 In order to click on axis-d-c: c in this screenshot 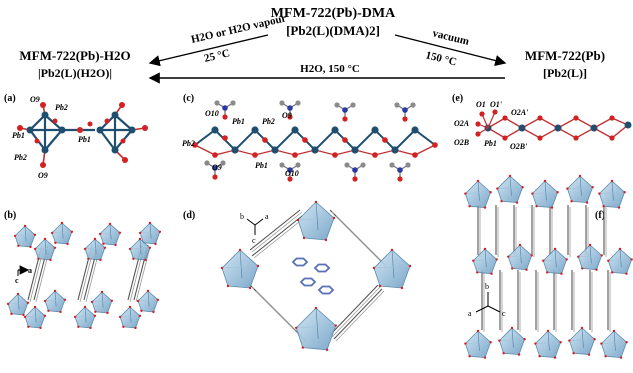, I will do `click(254, 240)`.